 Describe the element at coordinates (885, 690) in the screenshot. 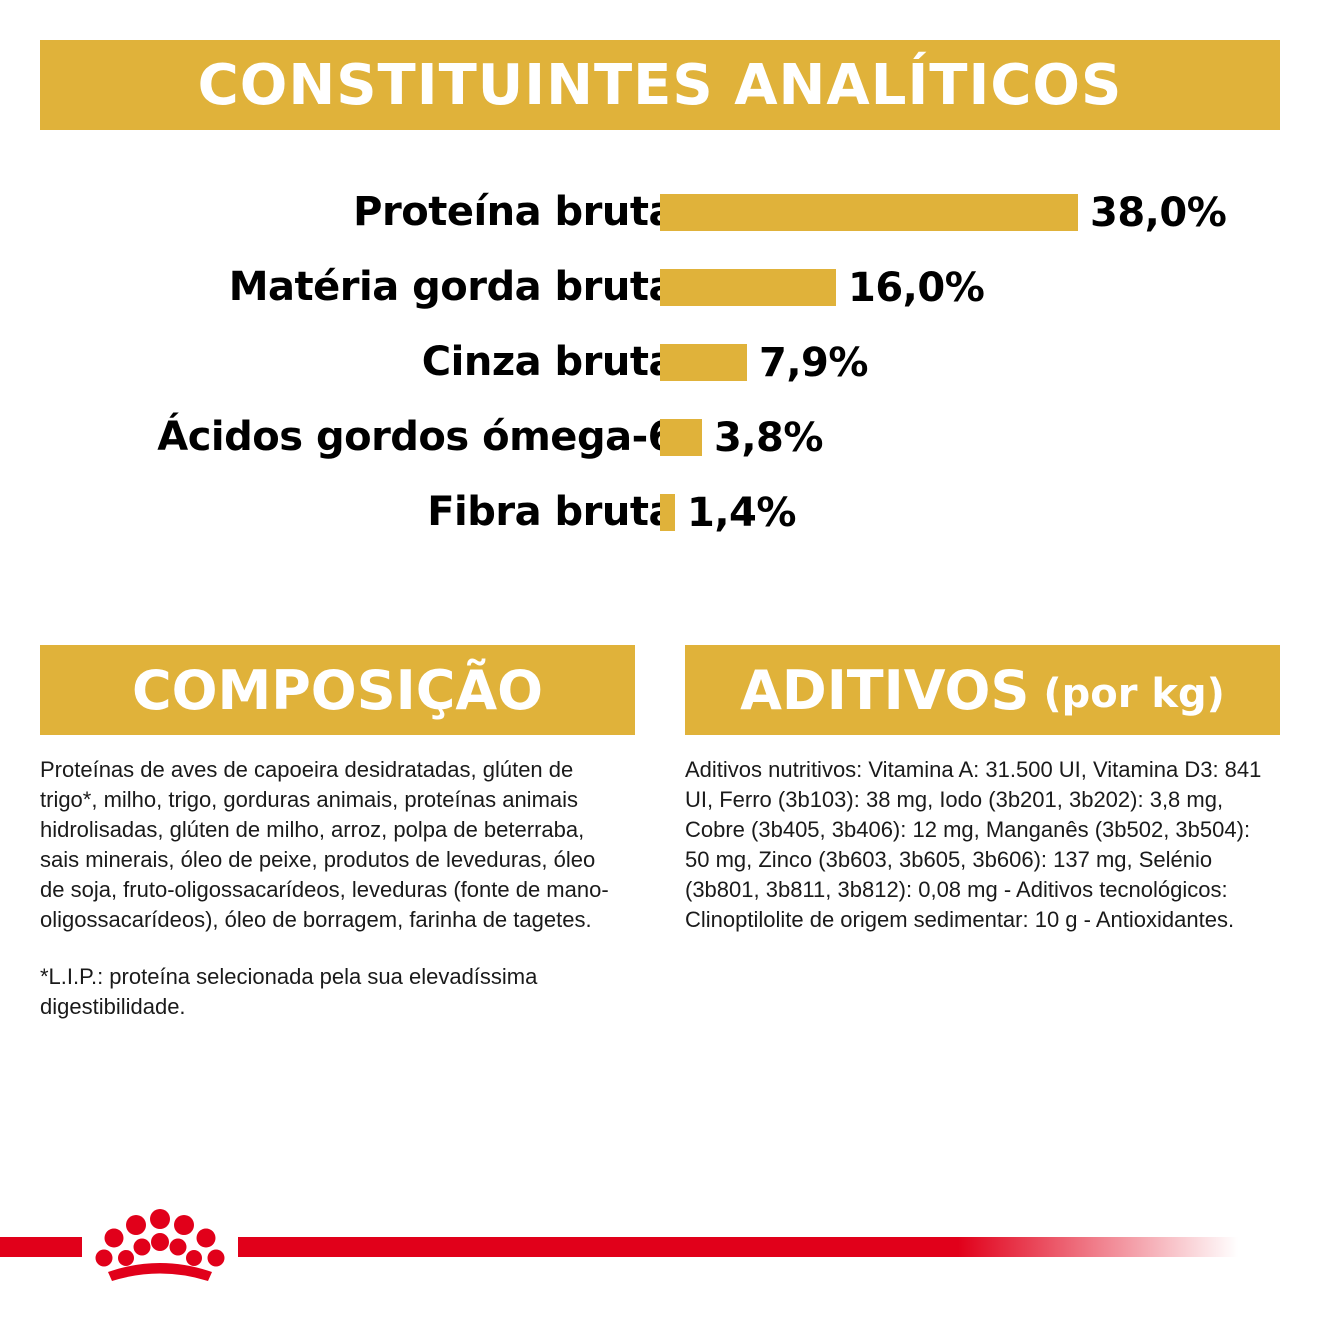

I see `additives-title: ADITIVOS` at that location.